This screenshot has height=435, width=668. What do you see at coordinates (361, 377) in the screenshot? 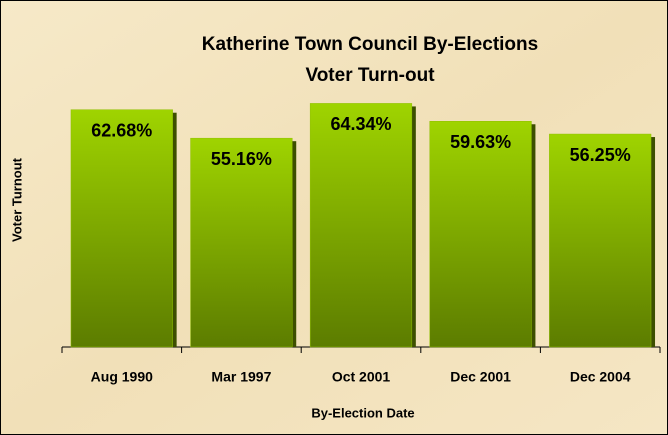
I see `x-tick-label: Oct 2001` at bounding box center [361, 377].